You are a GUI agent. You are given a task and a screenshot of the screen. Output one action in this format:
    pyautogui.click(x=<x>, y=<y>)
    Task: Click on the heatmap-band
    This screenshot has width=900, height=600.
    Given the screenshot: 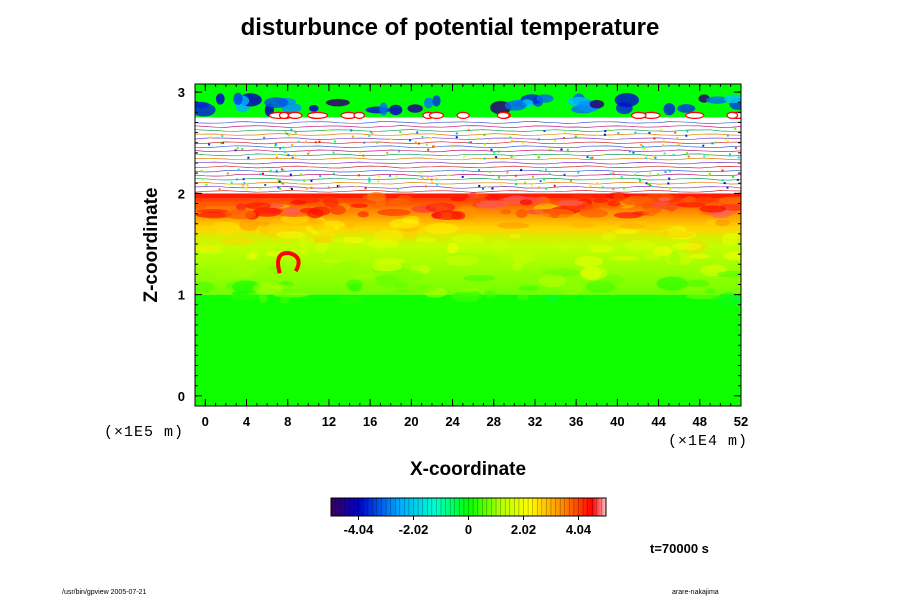 What is the action you would take?
    pyautogui.click(x=468, y=350)
    